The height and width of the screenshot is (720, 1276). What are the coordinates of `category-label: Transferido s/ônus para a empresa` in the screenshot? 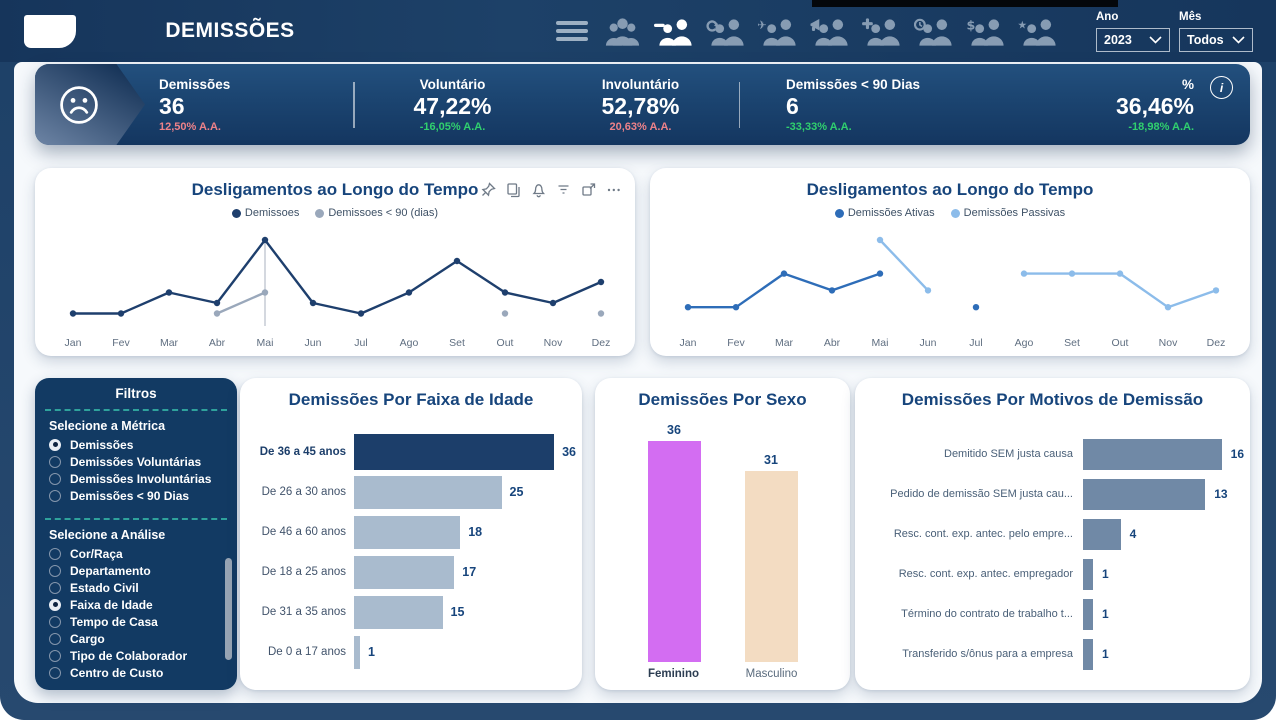 It's located at (987, 654).